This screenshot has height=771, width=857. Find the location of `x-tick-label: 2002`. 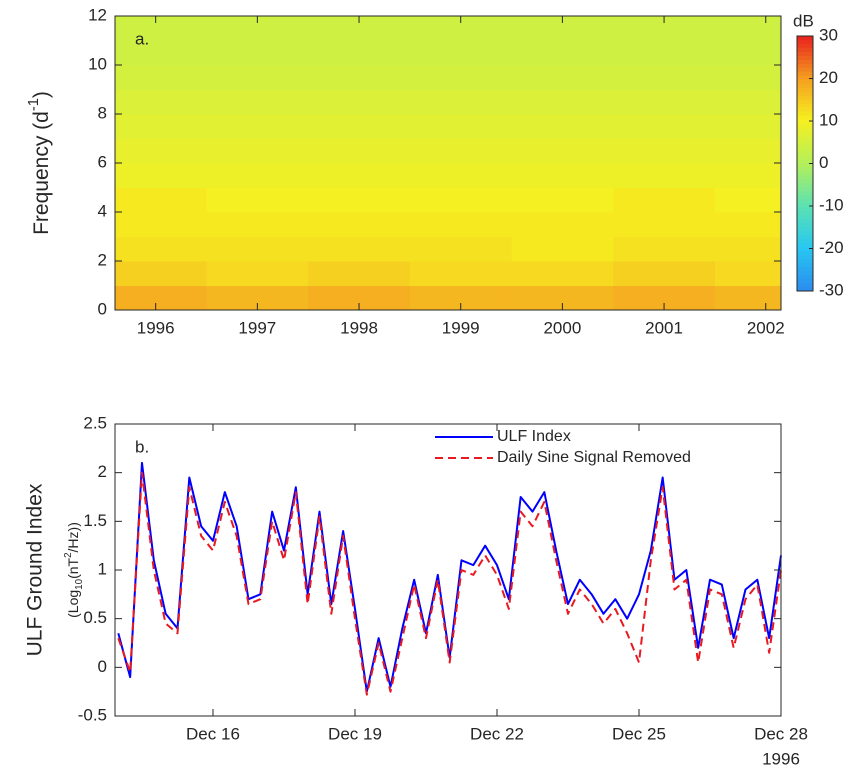

x-tick-label: 2002 is located at coordinates (766, 327).